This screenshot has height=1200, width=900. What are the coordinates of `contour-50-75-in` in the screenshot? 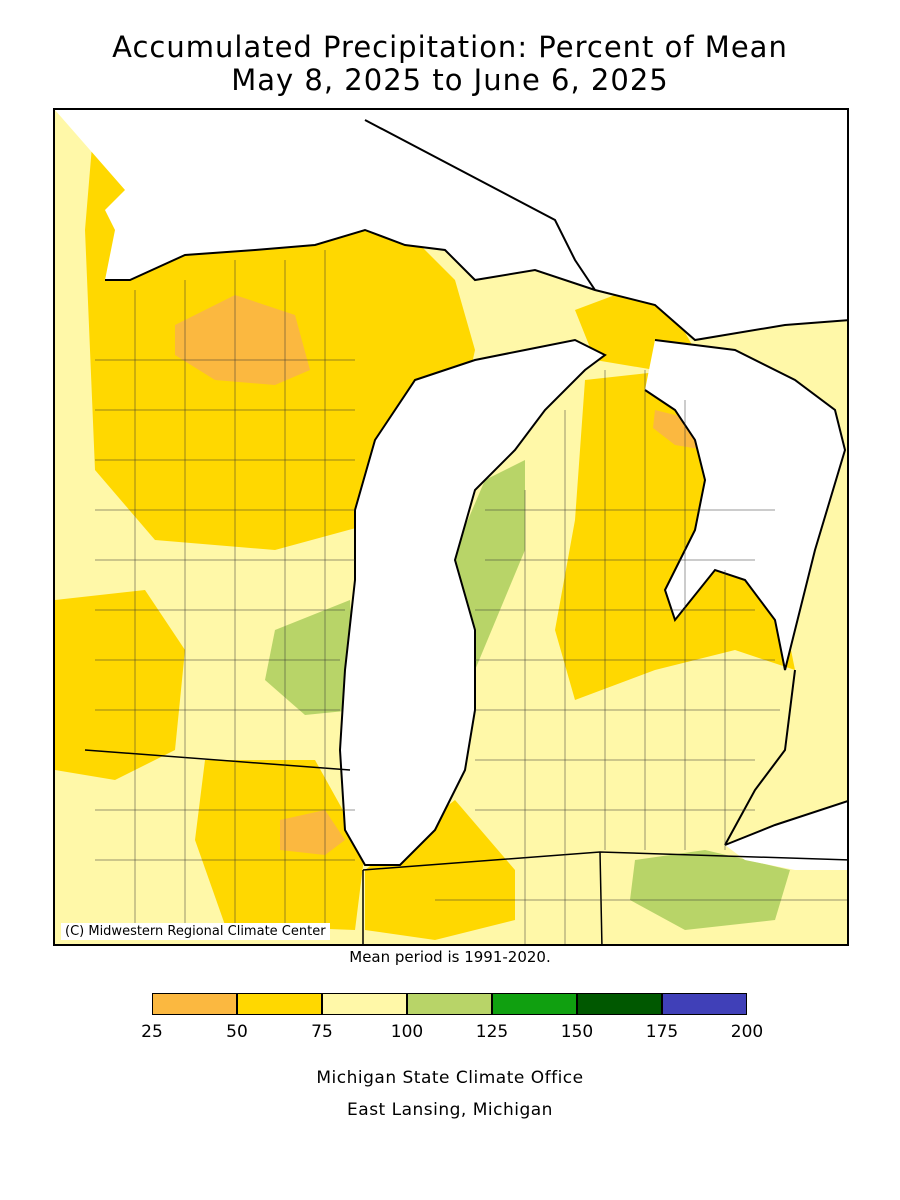 It's located at (440, 870).